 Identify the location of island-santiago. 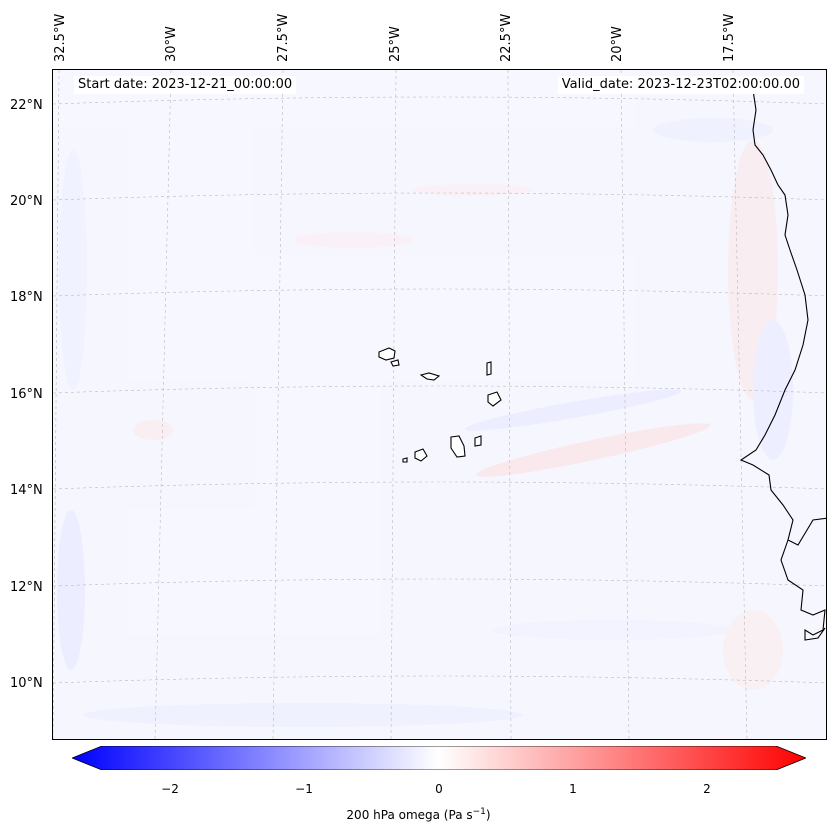
(458, 446).